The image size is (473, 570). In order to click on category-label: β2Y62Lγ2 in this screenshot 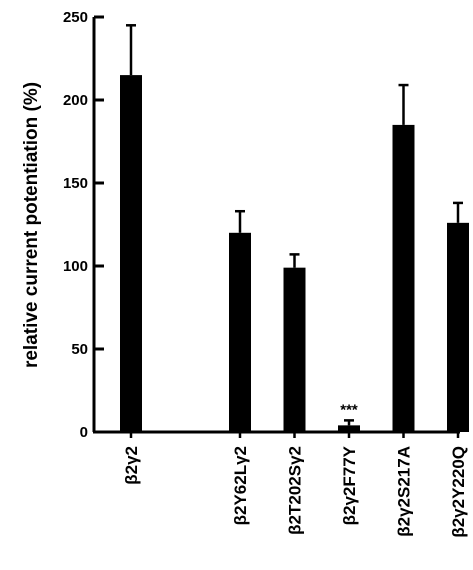, I will do `click(240, 485)`.